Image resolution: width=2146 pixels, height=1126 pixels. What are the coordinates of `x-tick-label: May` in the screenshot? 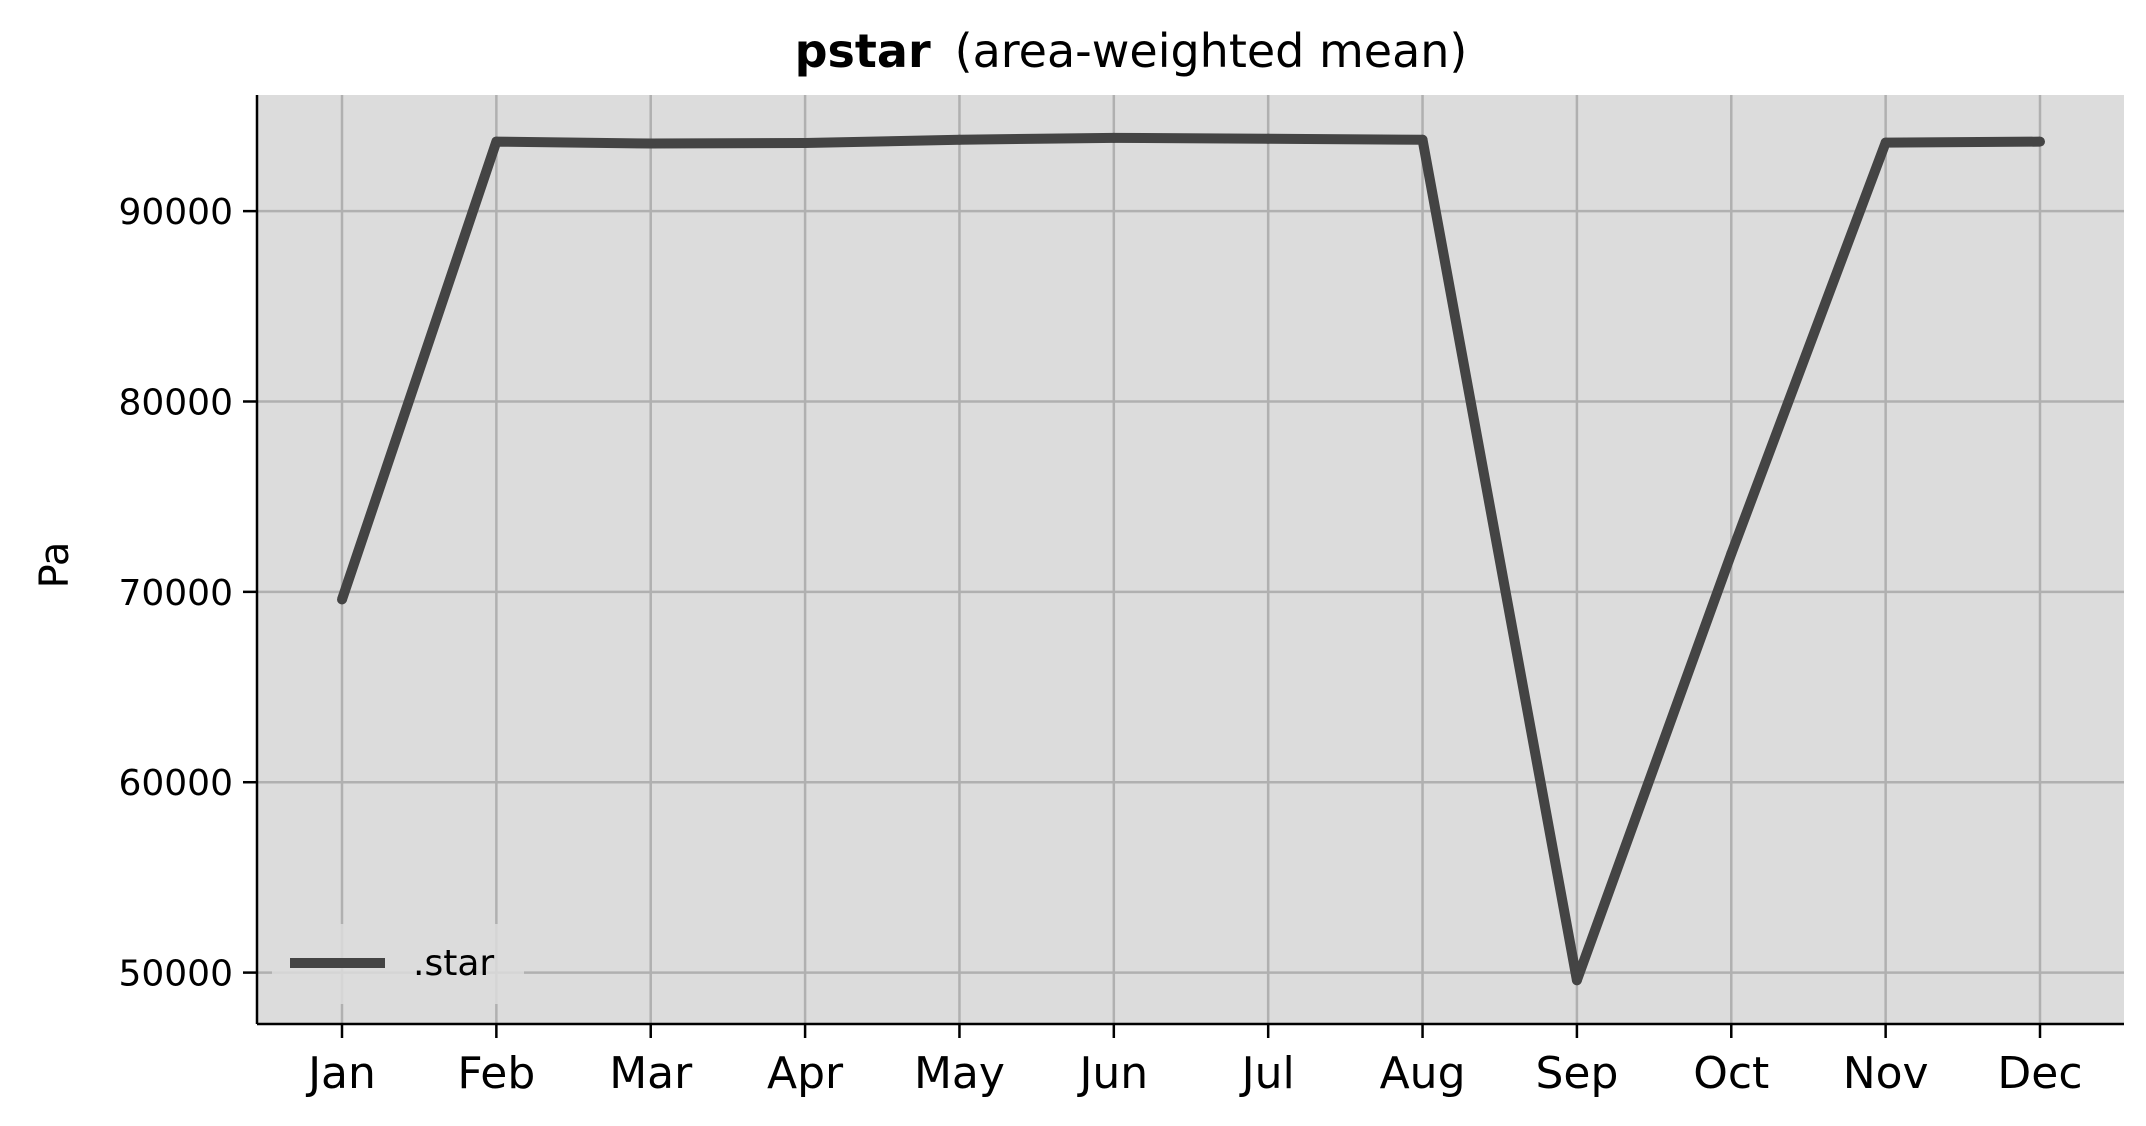 It's located at (959, 1073).